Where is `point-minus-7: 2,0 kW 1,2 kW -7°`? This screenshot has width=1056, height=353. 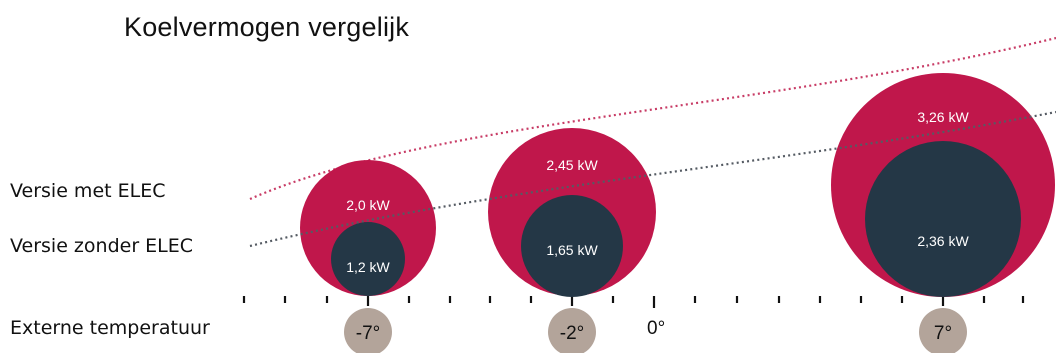
point-minus-7: 2,0 kW 1,2 kW -7° is located at coordinates (368, 256).